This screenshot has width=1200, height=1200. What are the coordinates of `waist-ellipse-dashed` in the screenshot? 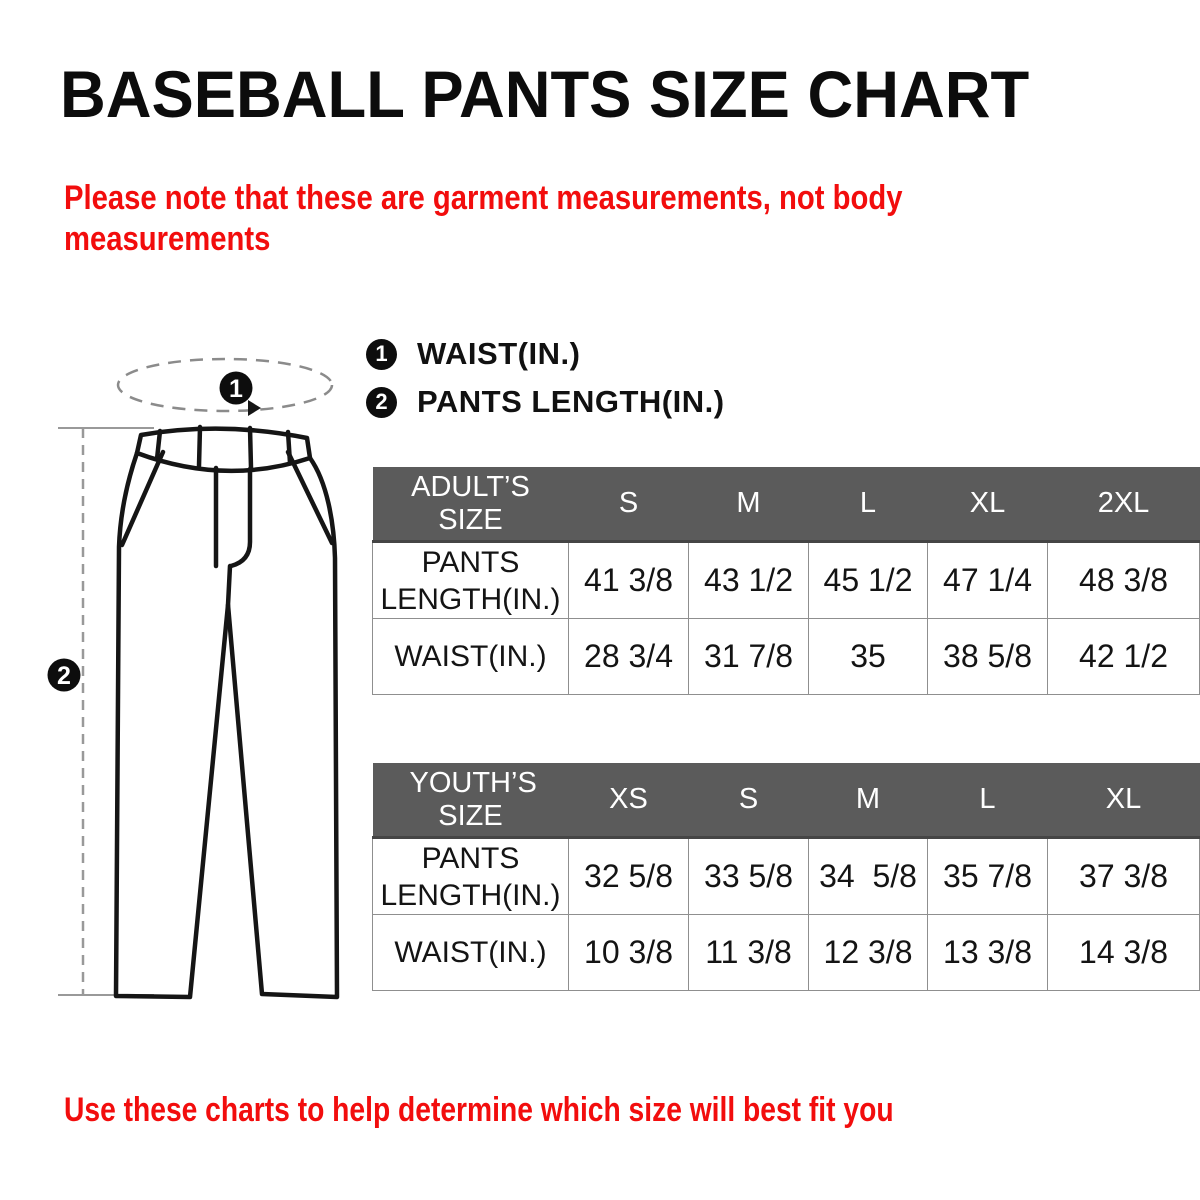 It's located at (225, 385).